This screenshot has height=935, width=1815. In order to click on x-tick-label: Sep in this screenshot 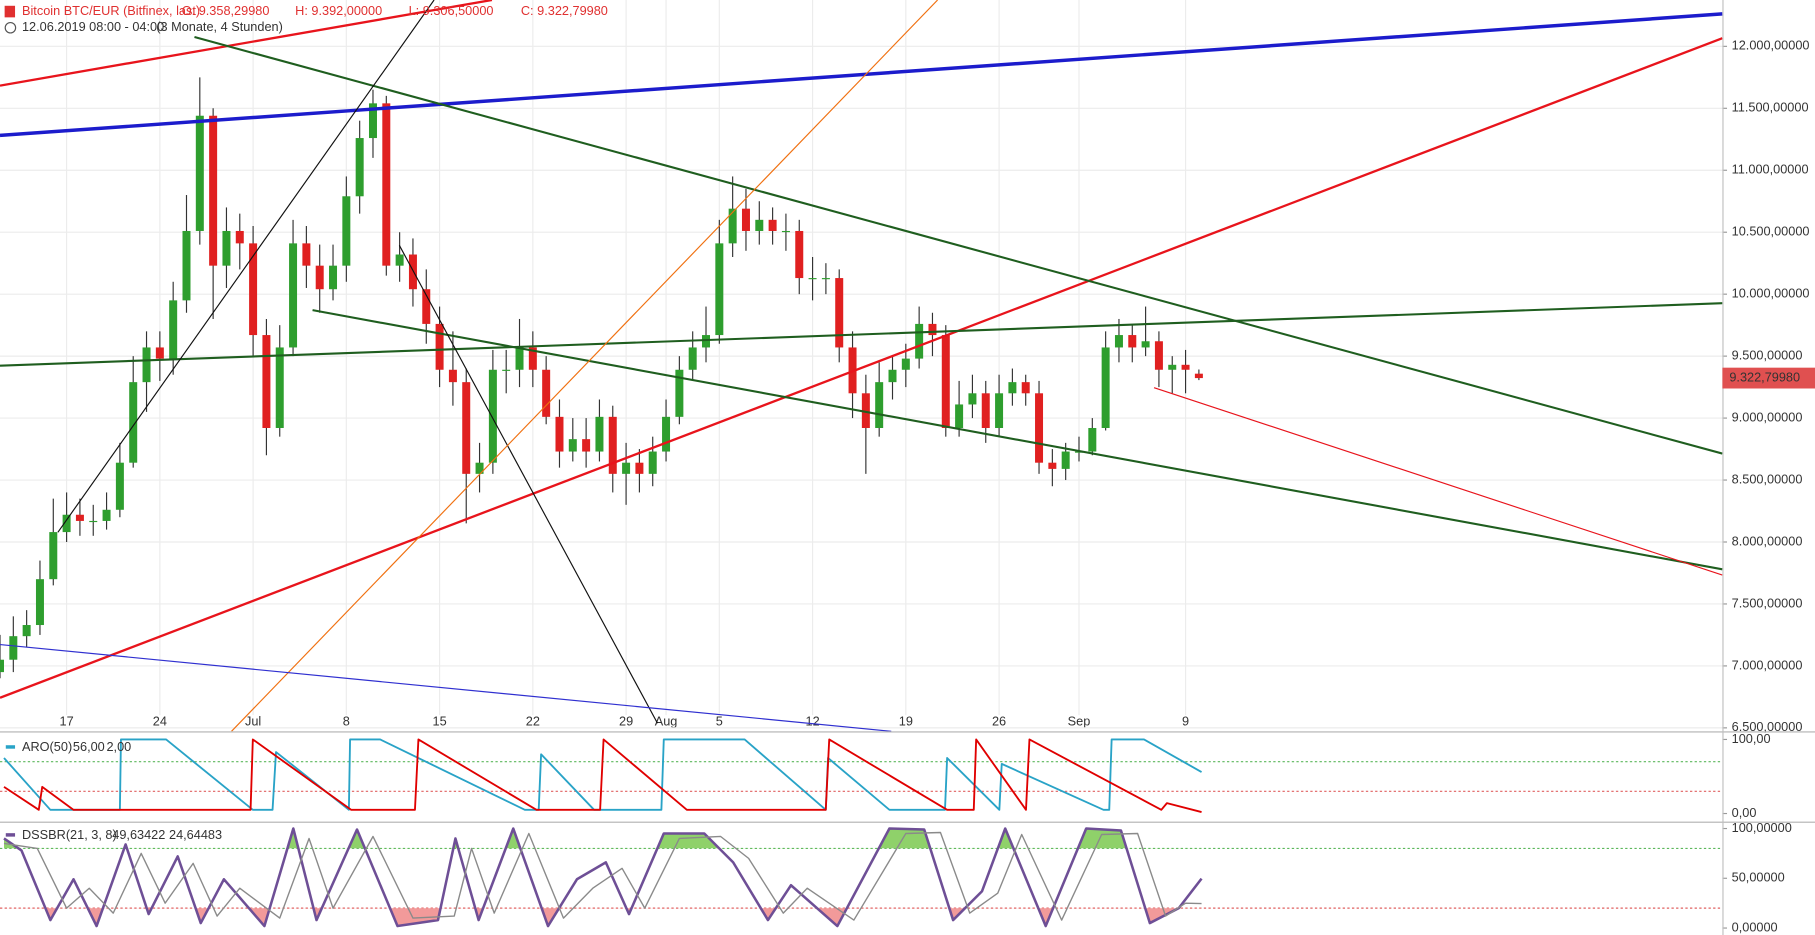, I will do `click(1079, 720)`.